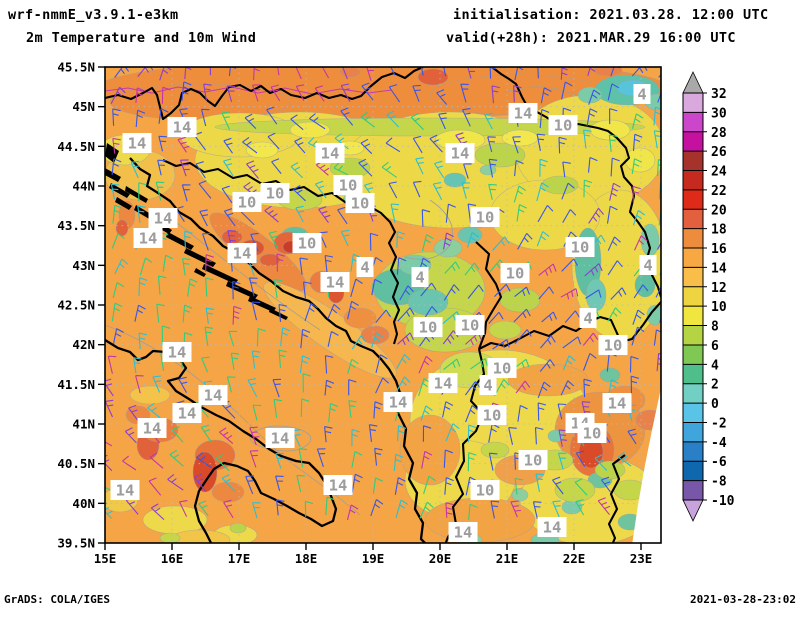 Image resolution: width=800 pixels, height=618 pixels. What do you see at coordinates (373, 558) in the screenshot?
I see `lon-tick-label: 19E` at bounding box center [373, 558].